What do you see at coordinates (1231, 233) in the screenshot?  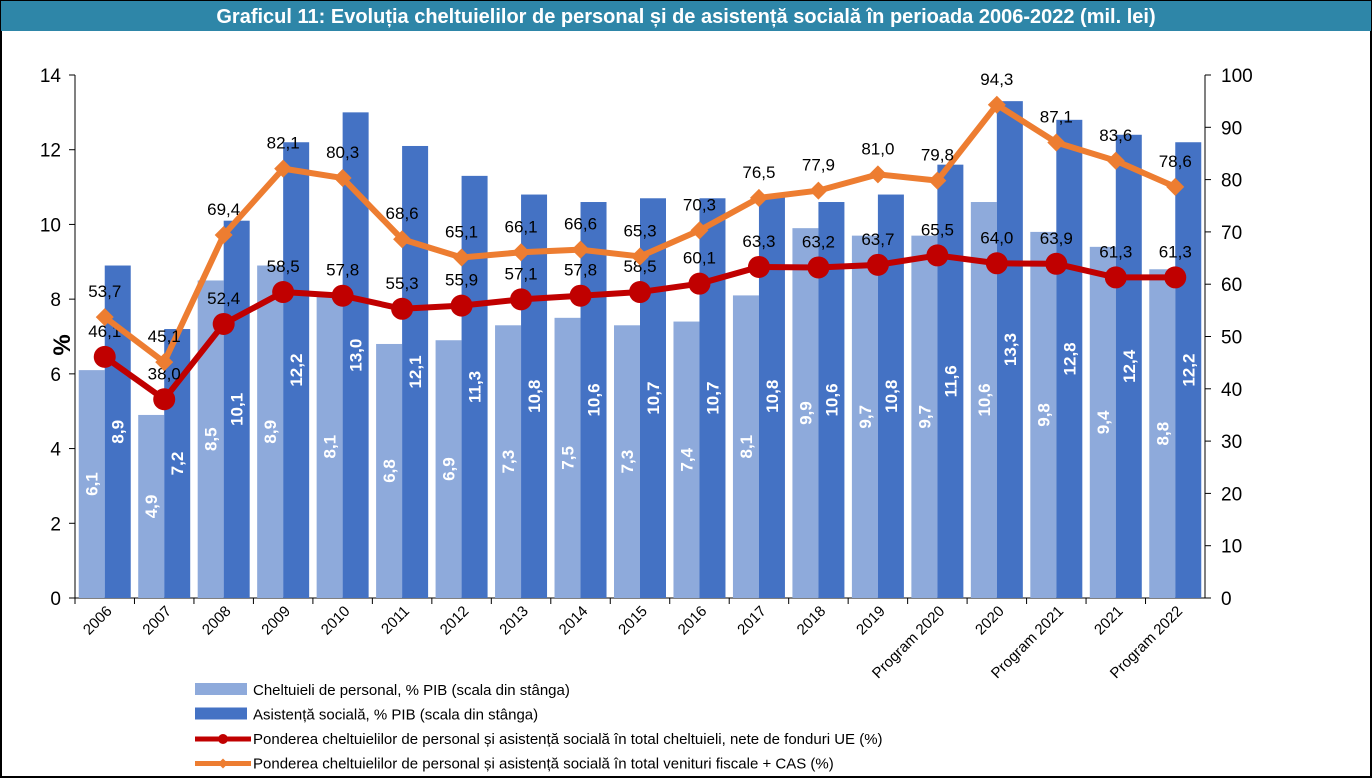 I see `y2-tick-label: 70` at bounding box center [1231, 233].